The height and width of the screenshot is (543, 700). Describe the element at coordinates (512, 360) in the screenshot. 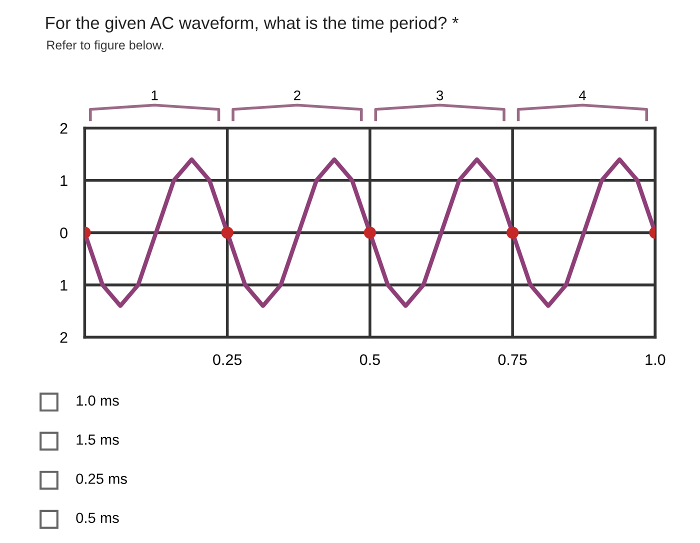

I see `x-tick-label: 0.75` at that location.